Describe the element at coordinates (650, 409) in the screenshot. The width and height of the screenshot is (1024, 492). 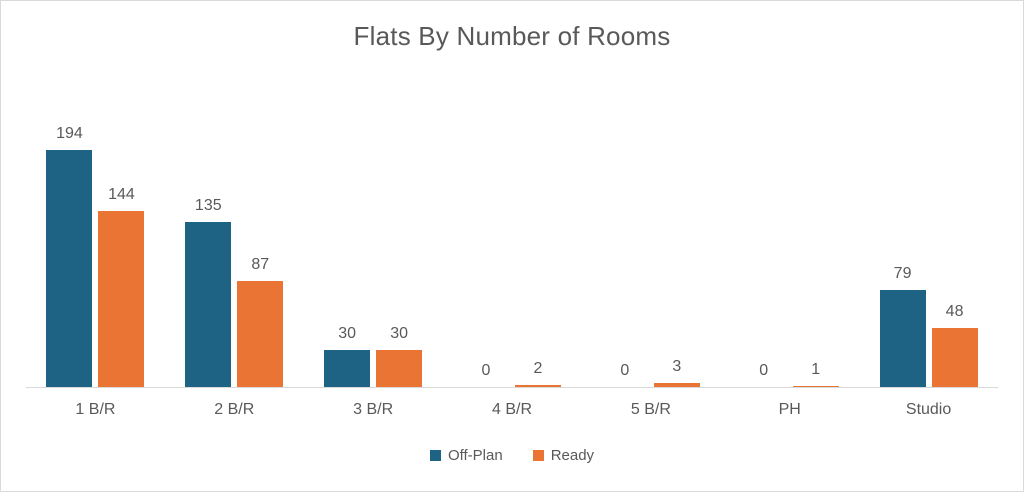
I see `x-axis-label: 5 B/R` at that location.